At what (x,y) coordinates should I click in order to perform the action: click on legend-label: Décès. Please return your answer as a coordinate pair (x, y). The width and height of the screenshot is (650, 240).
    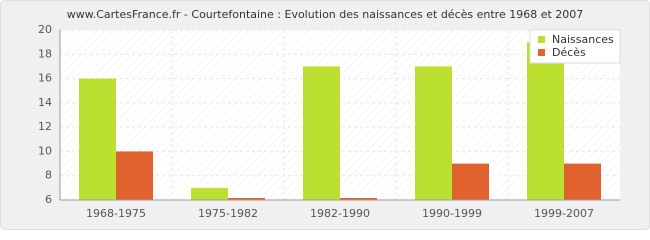
    Looking at the image, I should click on (569, 52).